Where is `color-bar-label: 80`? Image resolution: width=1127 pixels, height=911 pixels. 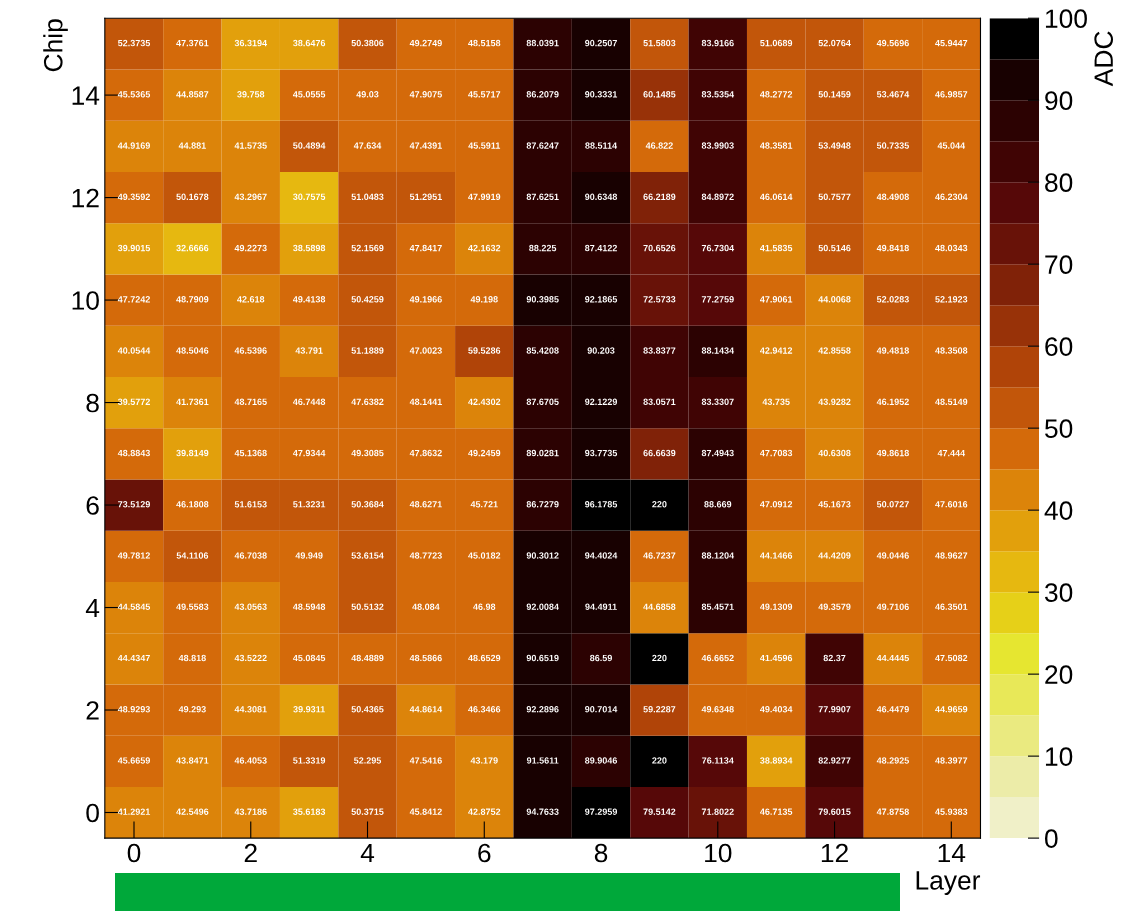 color-bar-label: 80 is located at coordinates (1059, 183).